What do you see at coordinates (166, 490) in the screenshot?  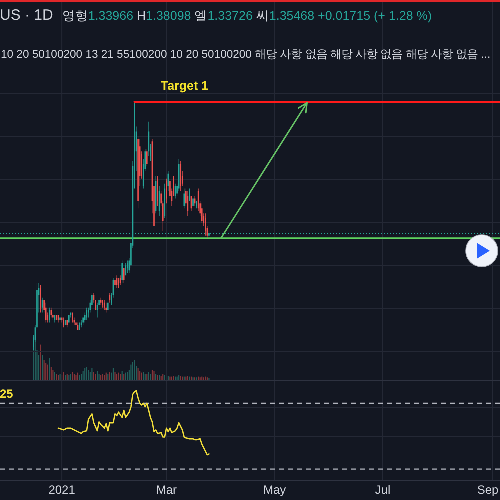 I see `x-tick-label: Mar` at bounding box center [166, 490].